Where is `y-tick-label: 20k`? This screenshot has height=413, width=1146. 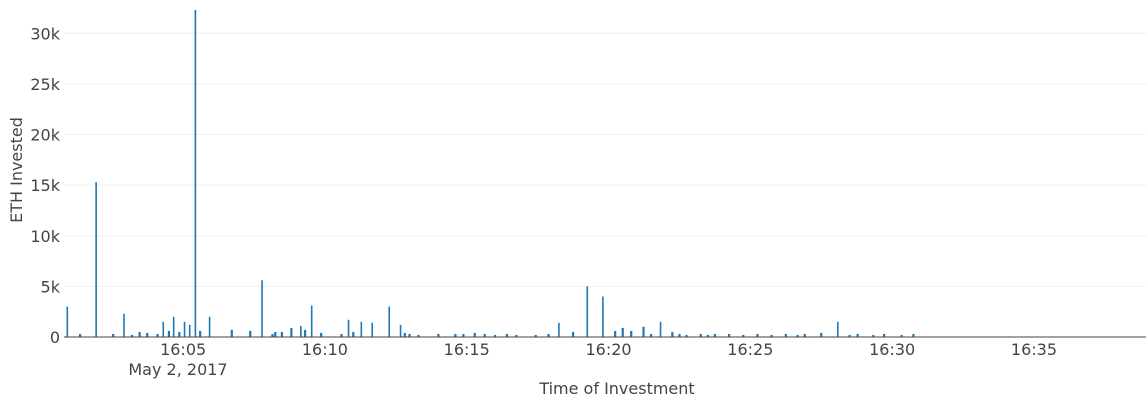 y-tick-label: 20k is located at coordinates (45, 135).